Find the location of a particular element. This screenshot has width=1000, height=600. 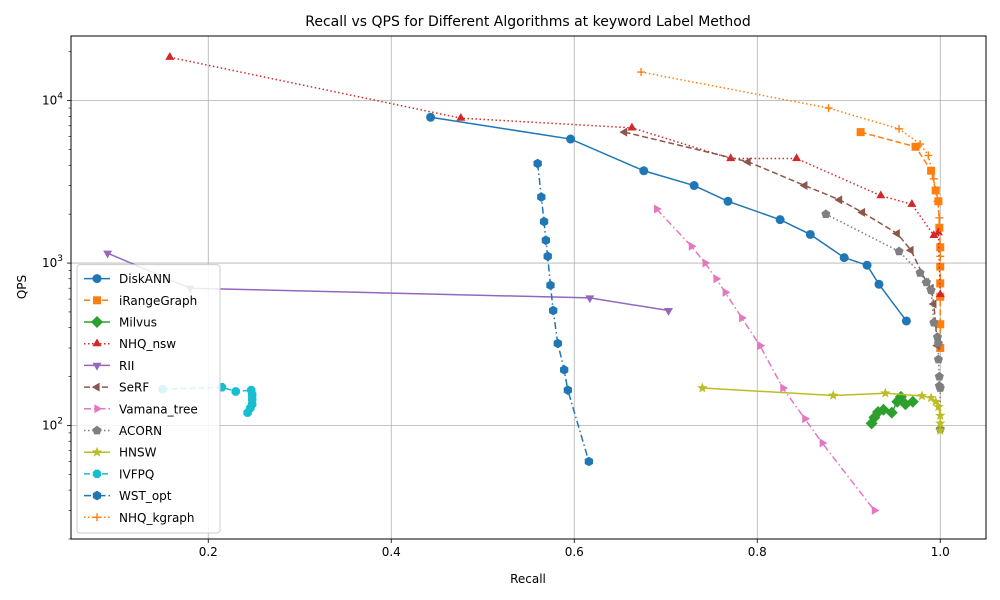

legend-item-nhq-kgraph: NHQ_kgraph is located at coordinates (139, 518).